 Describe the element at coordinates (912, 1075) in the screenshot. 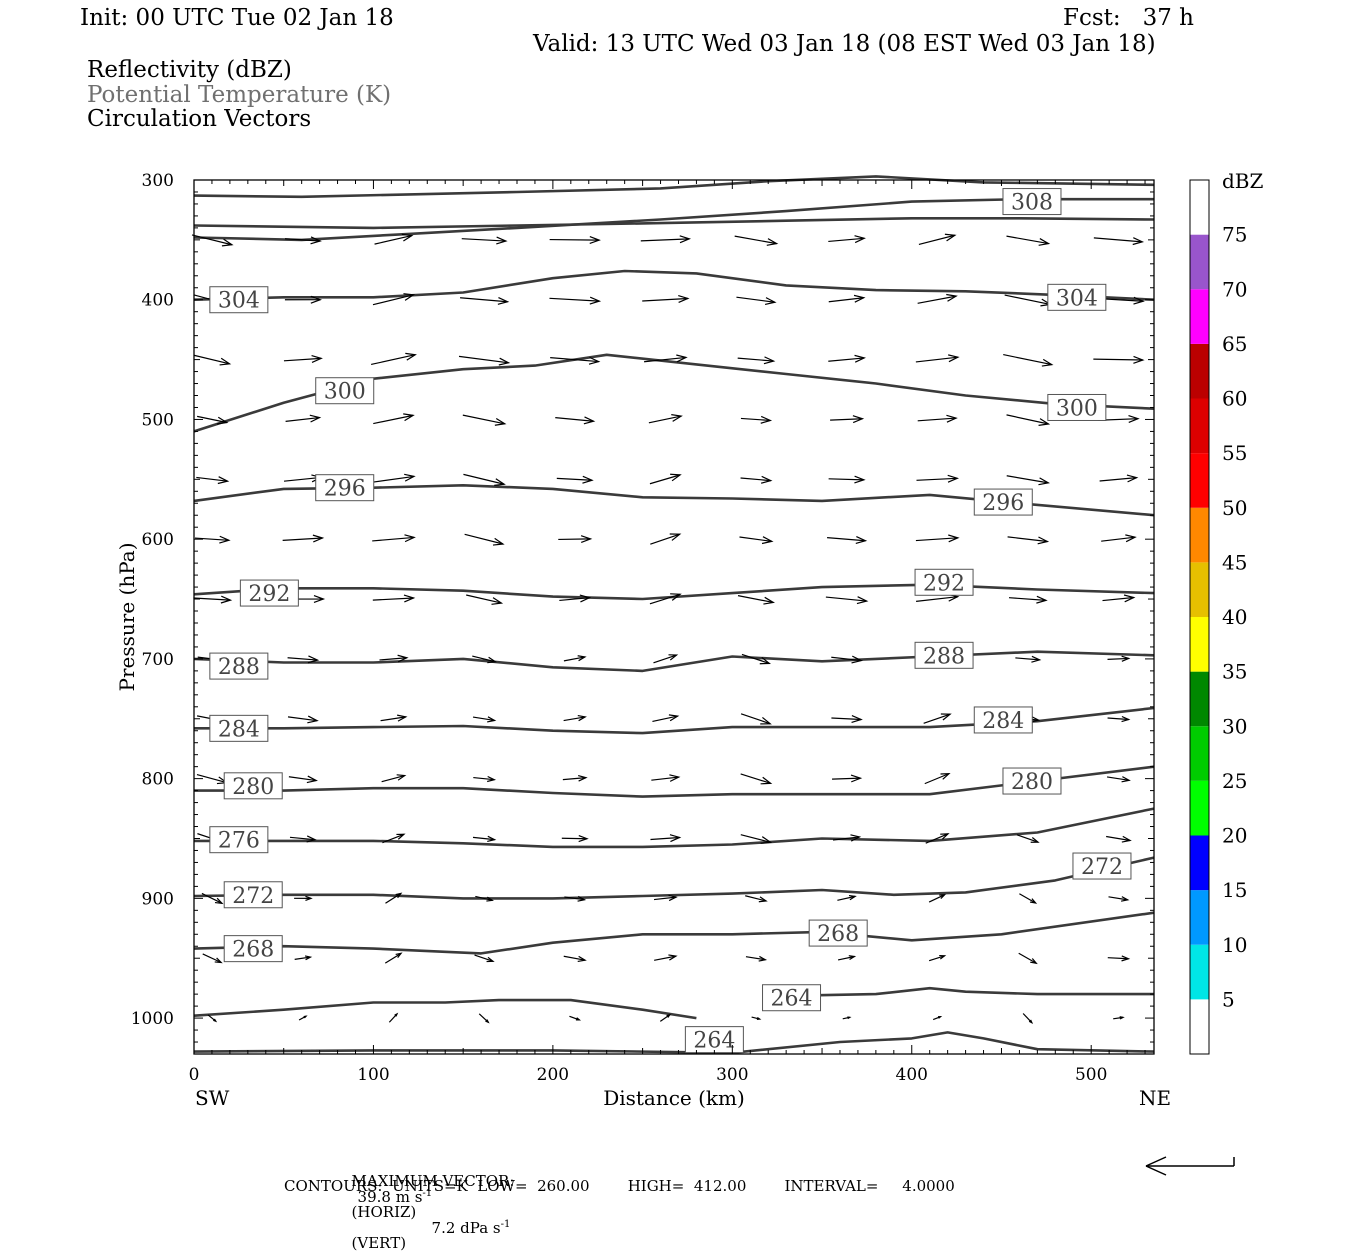

I see `x-tick-label: 400` at that location.